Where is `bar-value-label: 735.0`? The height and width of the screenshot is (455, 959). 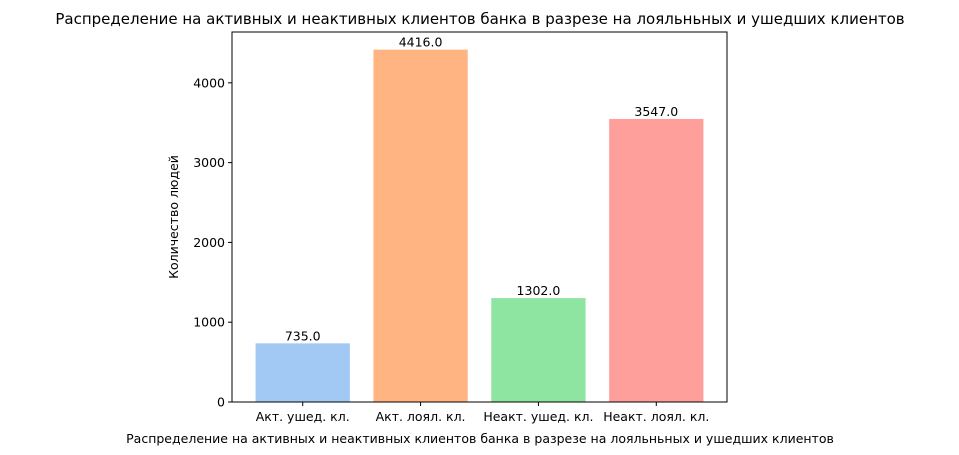
bar-value-label: 735.0 is located at coordinates (303, 335).